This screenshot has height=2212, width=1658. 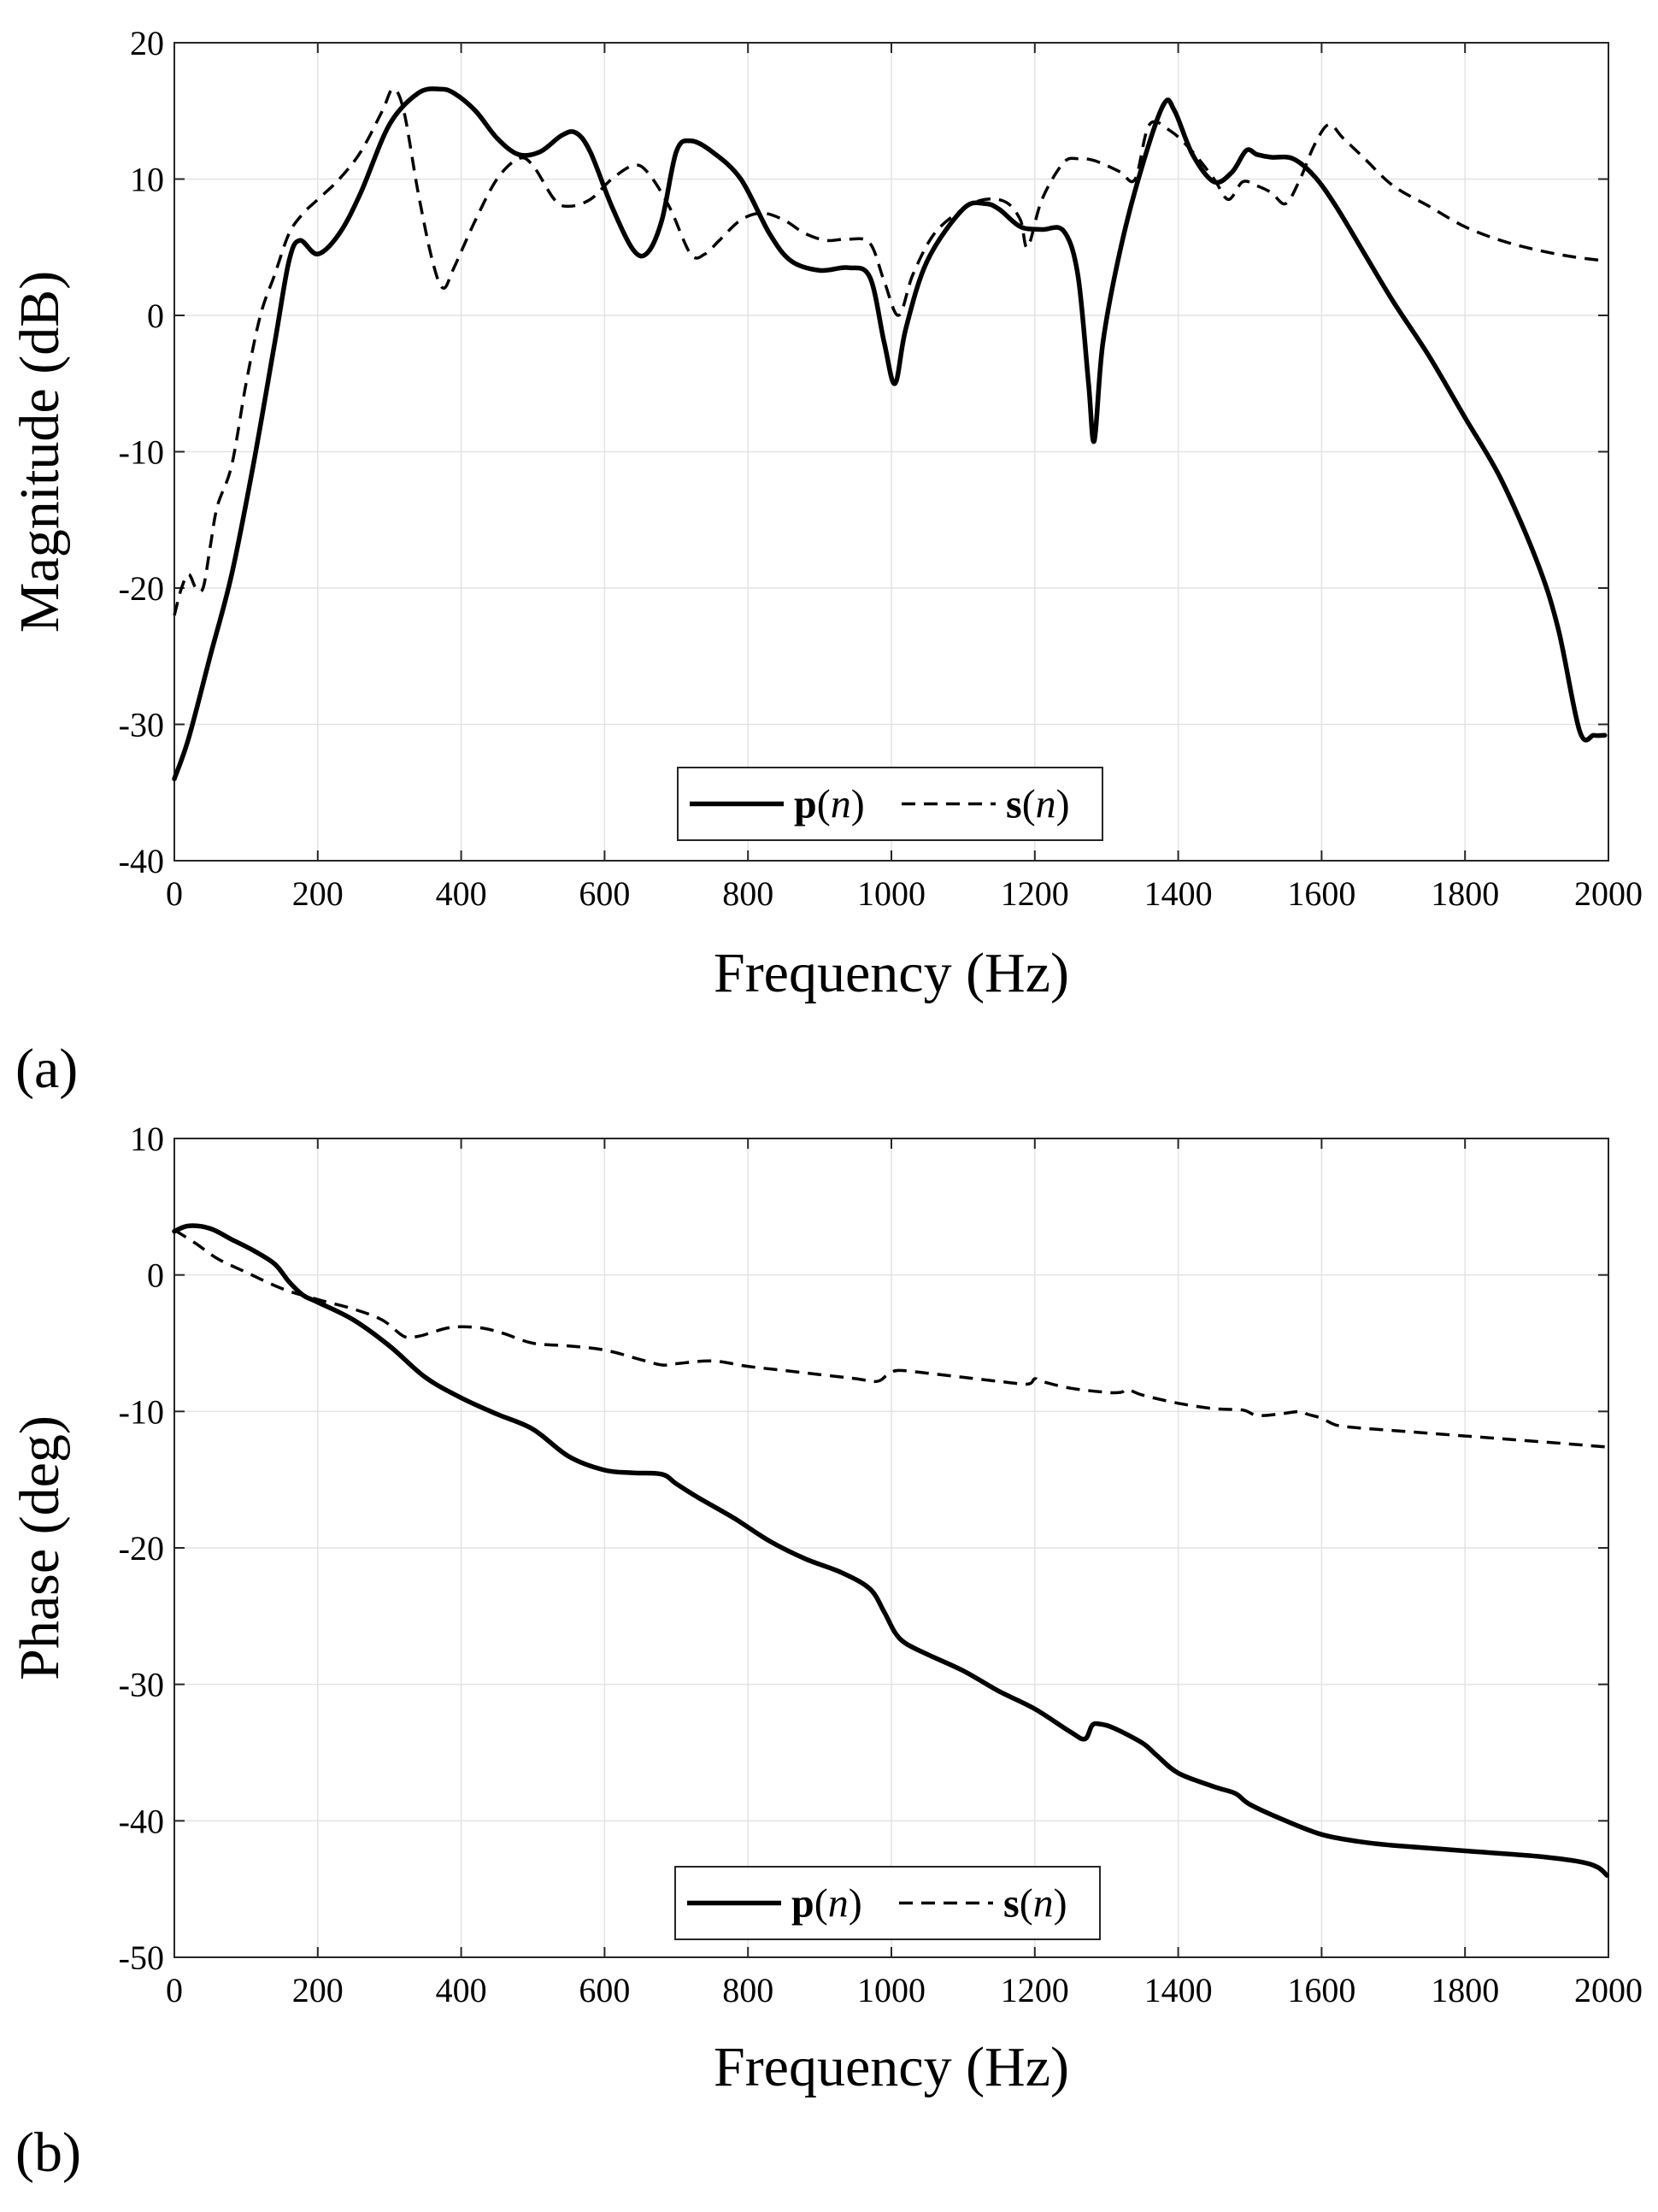 I want to click on magnitude-legend: p(n) s(n), so click(x=890, y=804).